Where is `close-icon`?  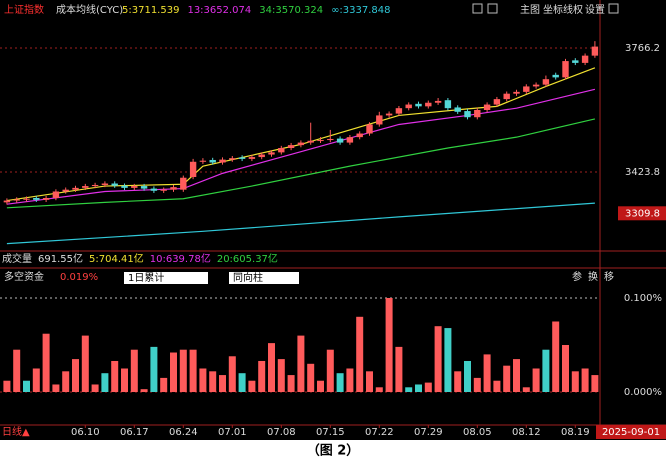
close-icon is located at coordinates (613, 8).